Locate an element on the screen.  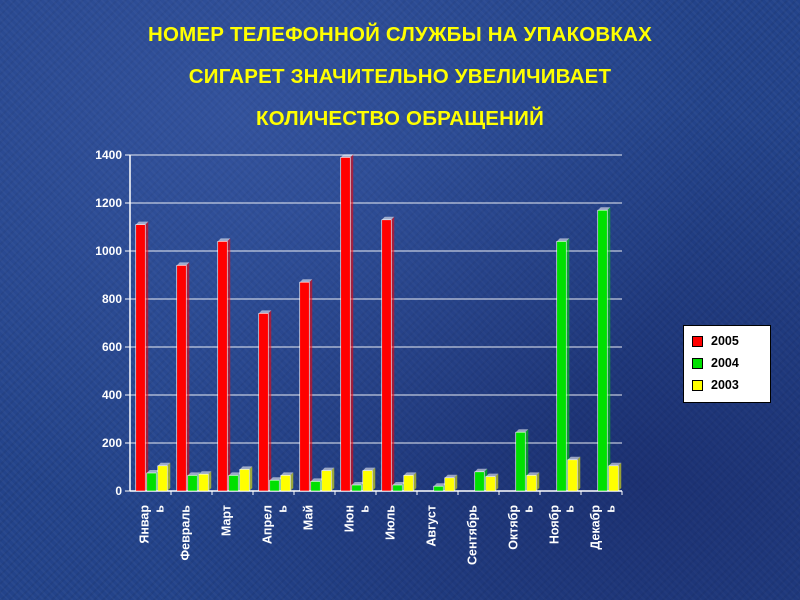
bar-2004-Ноябрь is located at coordinates (561, 366).